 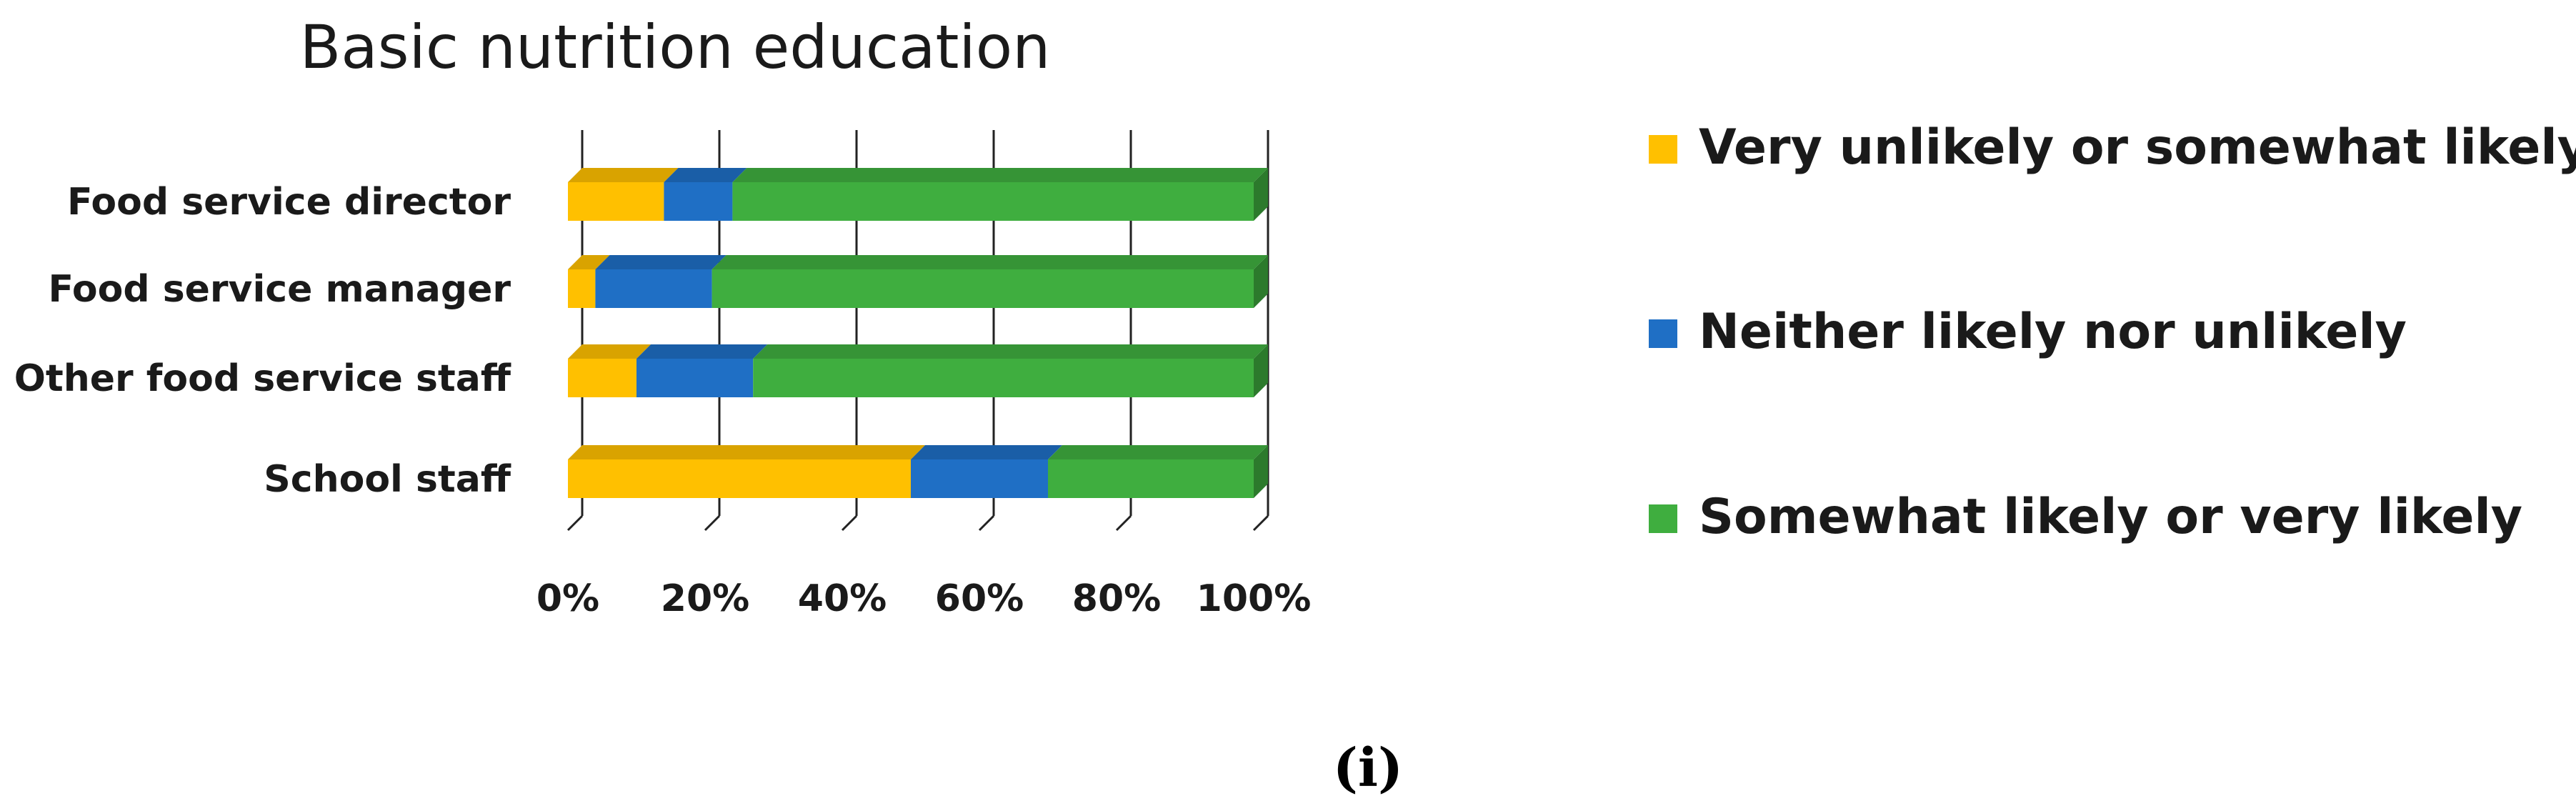 What do you see at coordinates (705, 598) in the screenshot?
I see `x-tick-label: 20%` at bounding box center [705, 598].